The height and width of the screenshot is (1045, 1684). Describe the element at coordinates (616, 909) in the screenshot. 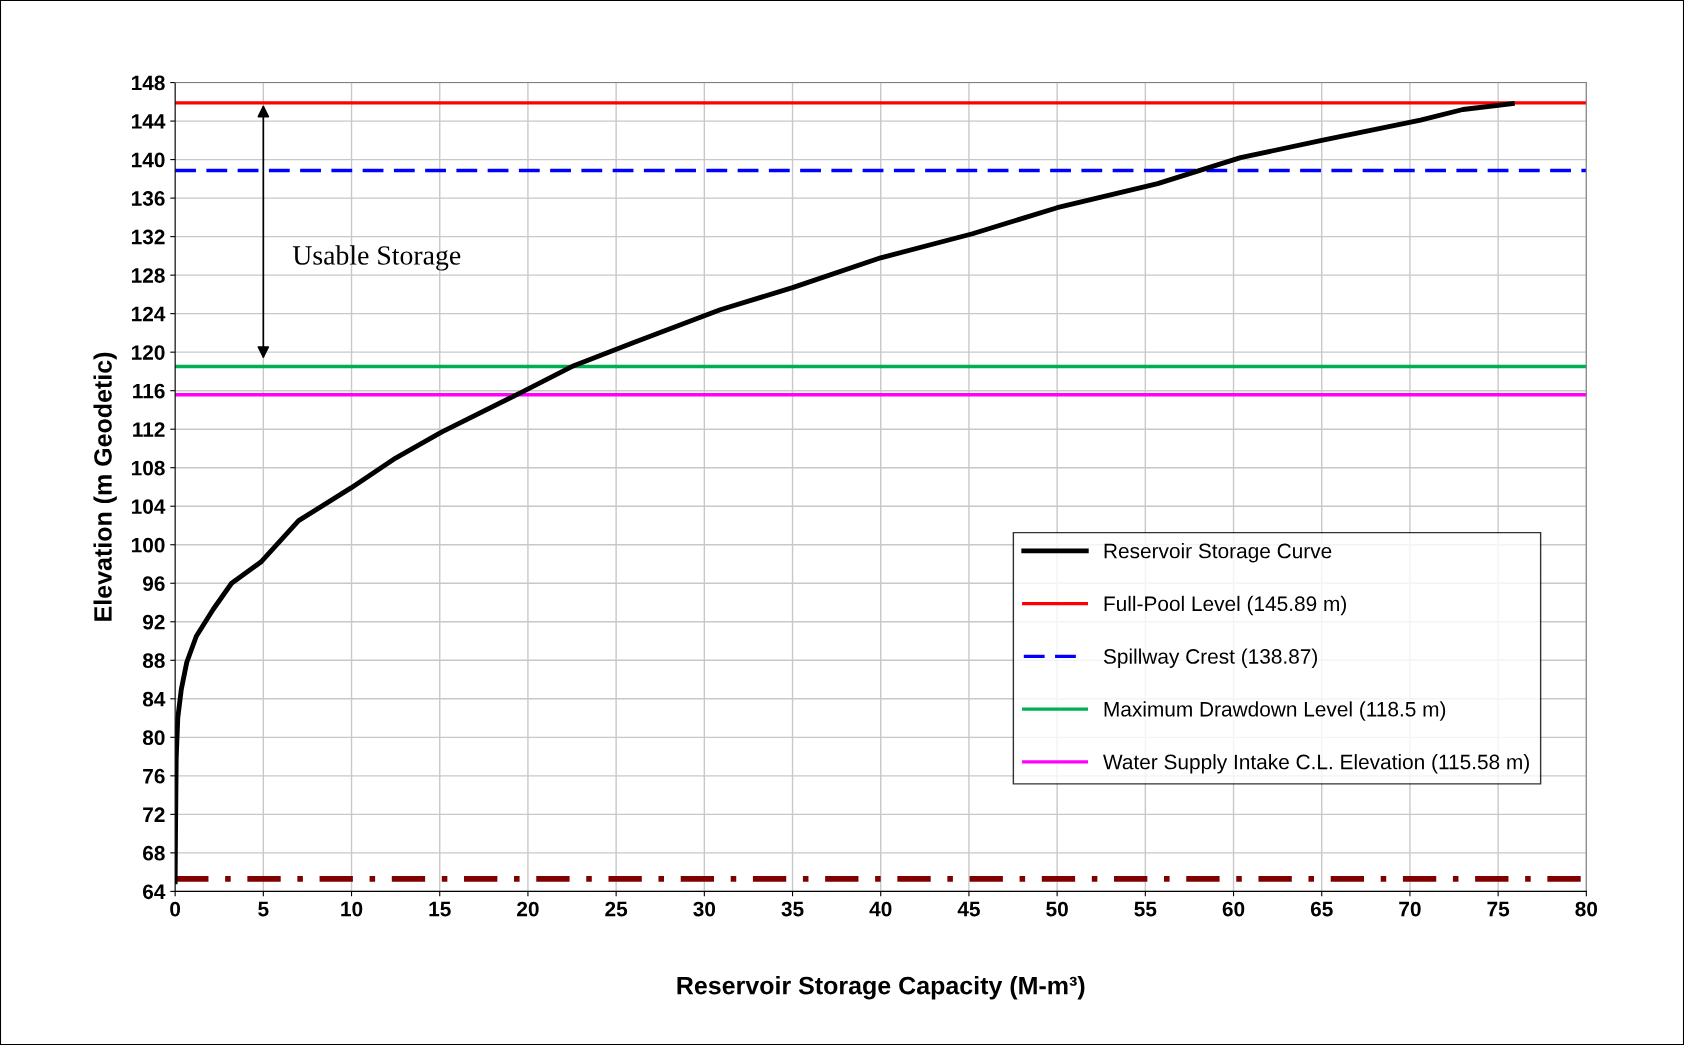

I see `x-tick-label: 25` at that location.